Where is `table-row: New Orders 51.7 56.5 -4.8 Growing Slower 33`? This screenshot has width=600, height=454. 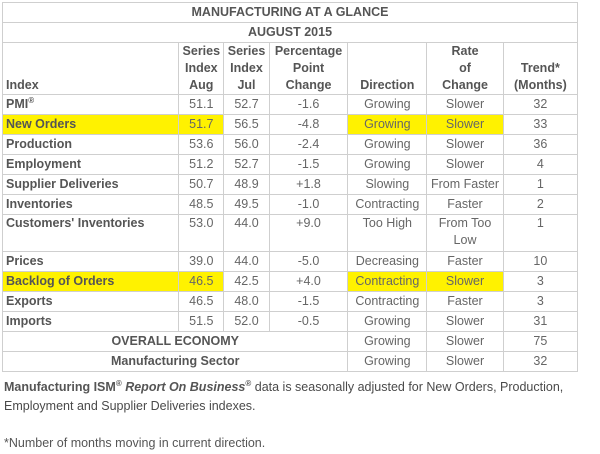
table-row: New Orders 51.7 56.5 -4.8 Growing Slower 33 is located at coordinates (290, 124).